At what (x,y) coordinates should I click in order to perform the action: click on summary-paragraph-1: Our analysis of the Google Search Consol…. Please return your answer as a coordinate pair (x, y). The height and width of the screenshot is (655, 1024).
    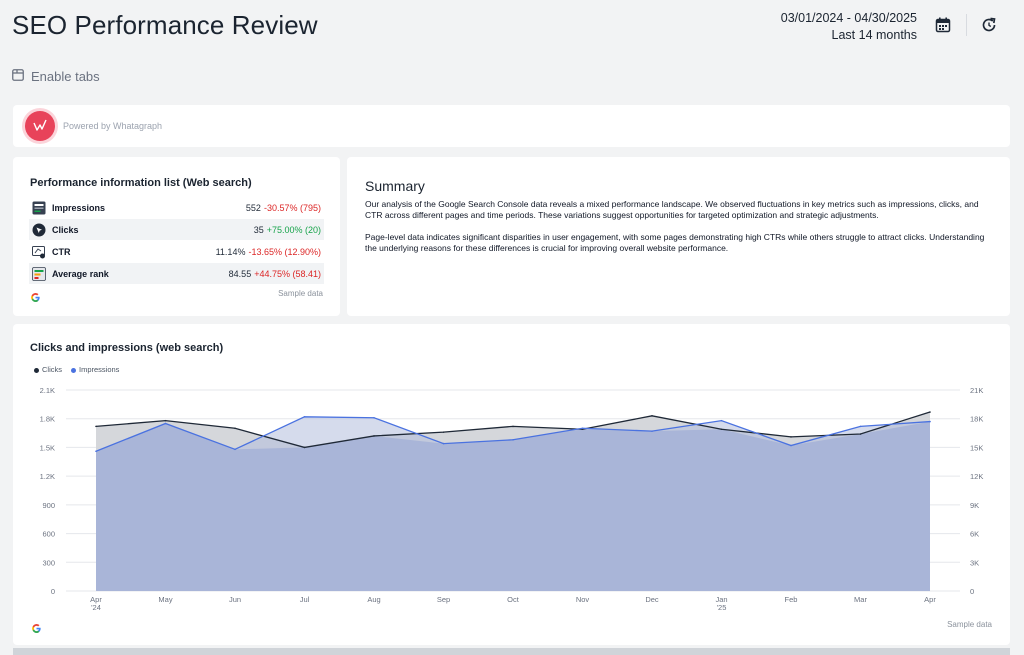
    Looking at the image, I should click on (672, 209).